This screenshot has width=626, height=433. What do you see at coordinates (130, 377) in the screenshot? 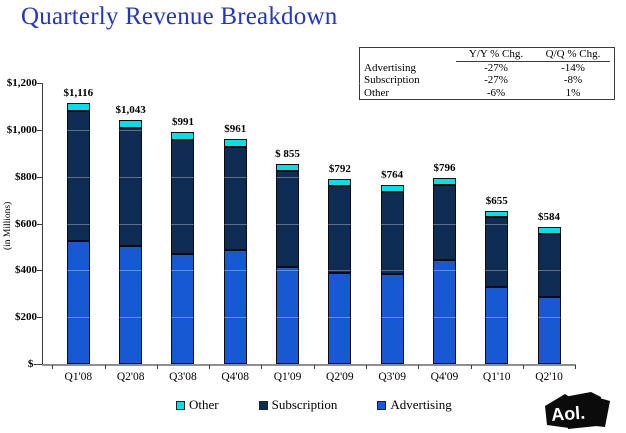
I see `x-axis-category-label: Q2'08` at bounding box center [130, 377].